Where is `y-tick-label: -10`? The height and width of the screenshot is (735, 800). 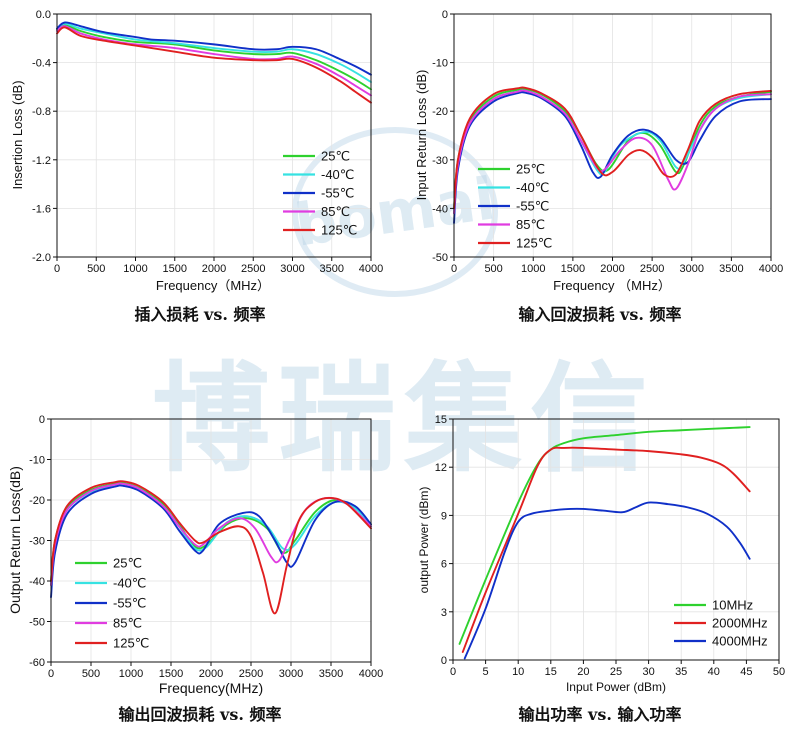 y-tick-label: -10 is located at coordinates (37, 461).